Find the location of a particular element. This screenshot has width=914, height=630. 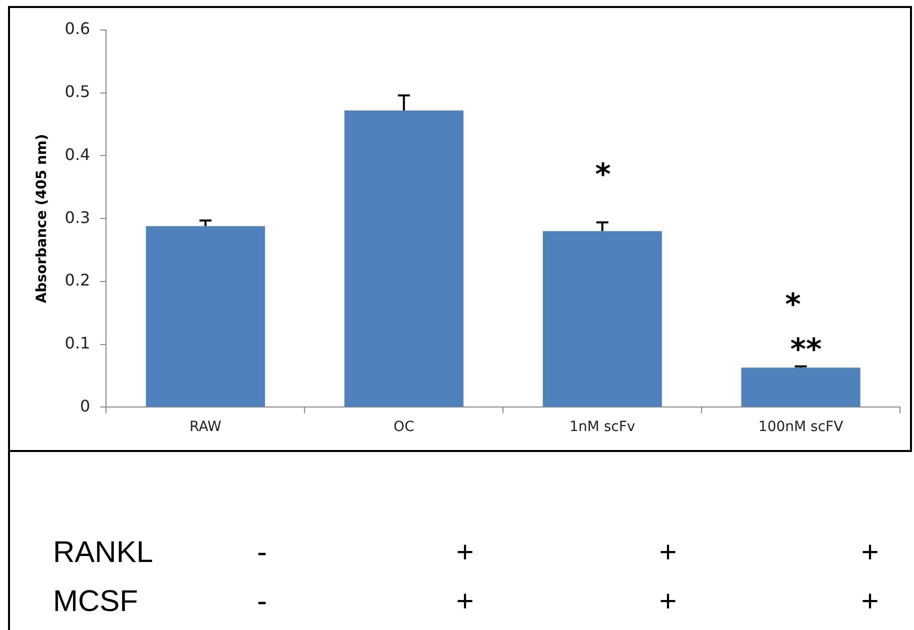

x-tick-label: 100nM scFV is located at coordinates (801, 427).